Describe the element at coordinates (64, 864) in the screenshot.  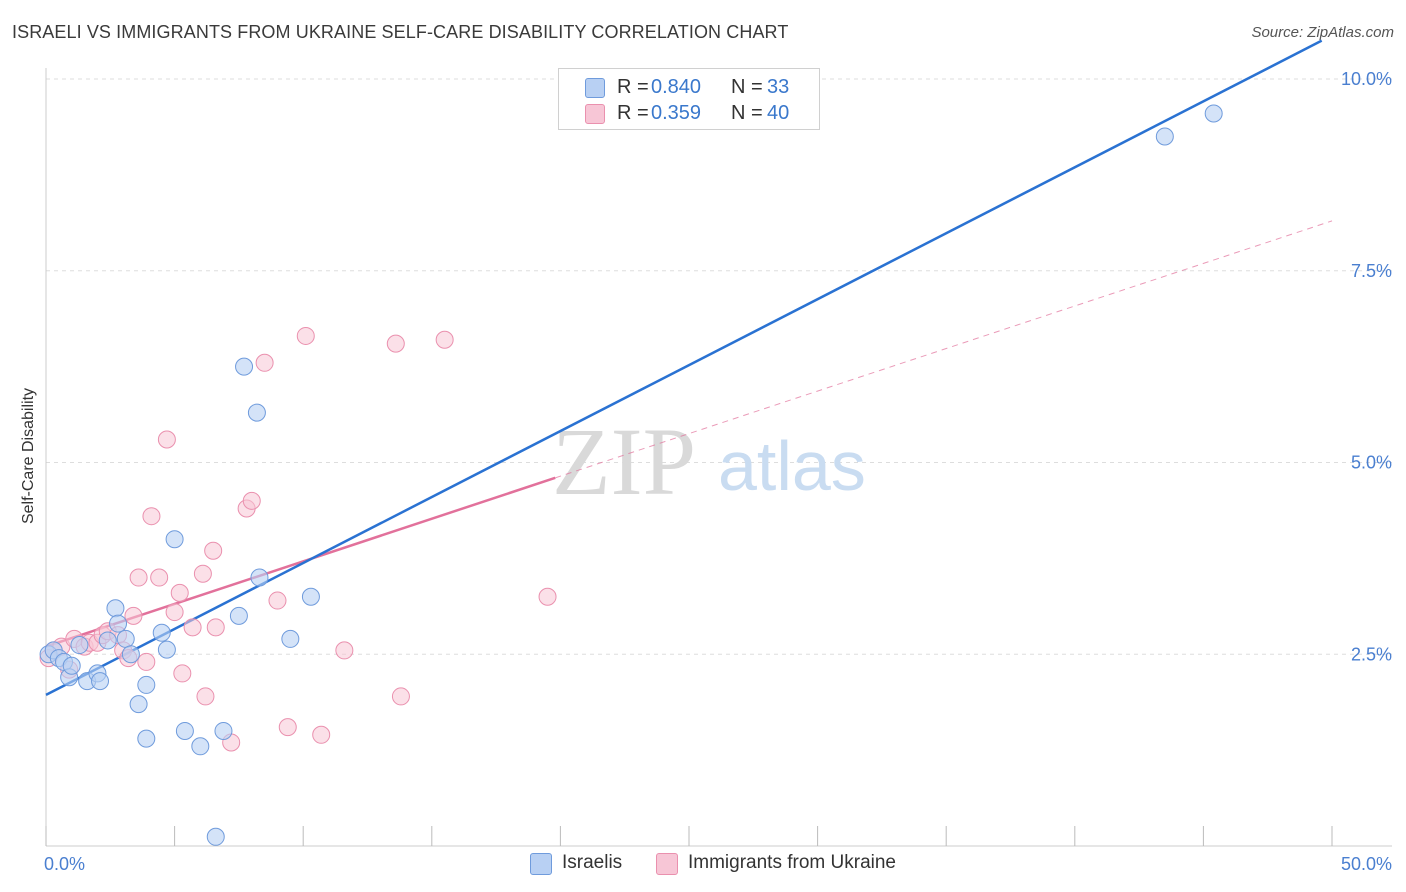
I see `x-tick-min: 0.0%` at that location.